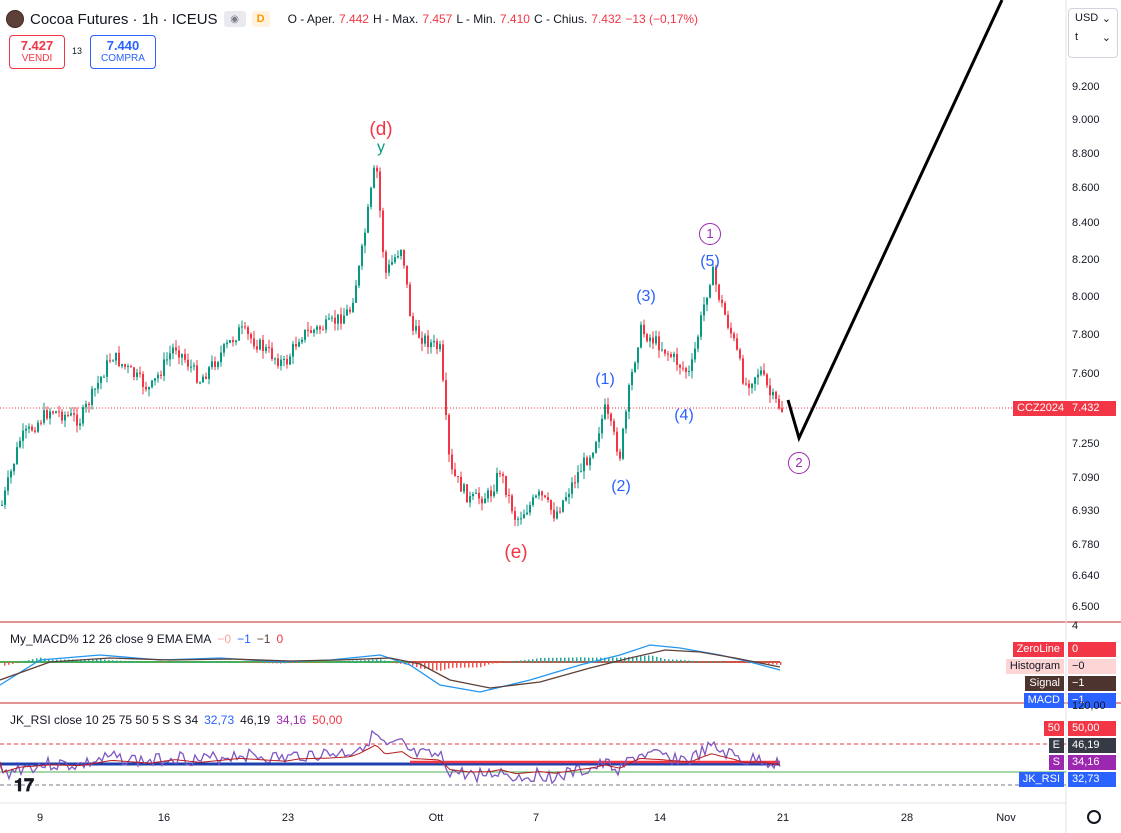 This screenshot has width=1121, height=833. Describe the element at coordinates (390, 668) in the screenshot. I see `macd-line` at that location.